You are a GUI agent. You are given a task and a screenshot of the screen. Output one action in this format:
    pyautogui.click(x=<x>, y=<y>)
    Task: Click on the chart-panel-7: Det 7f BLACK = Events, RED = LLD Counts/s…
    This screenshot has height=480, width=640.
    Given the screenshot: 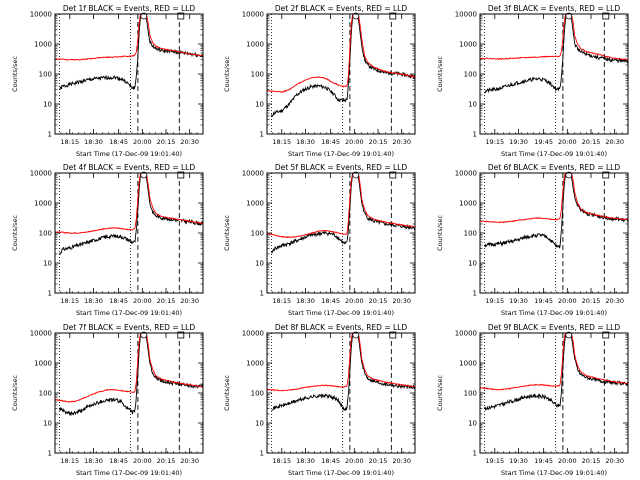 What is the action you would take?
    pyautogui.click(x=107, y=400)
    